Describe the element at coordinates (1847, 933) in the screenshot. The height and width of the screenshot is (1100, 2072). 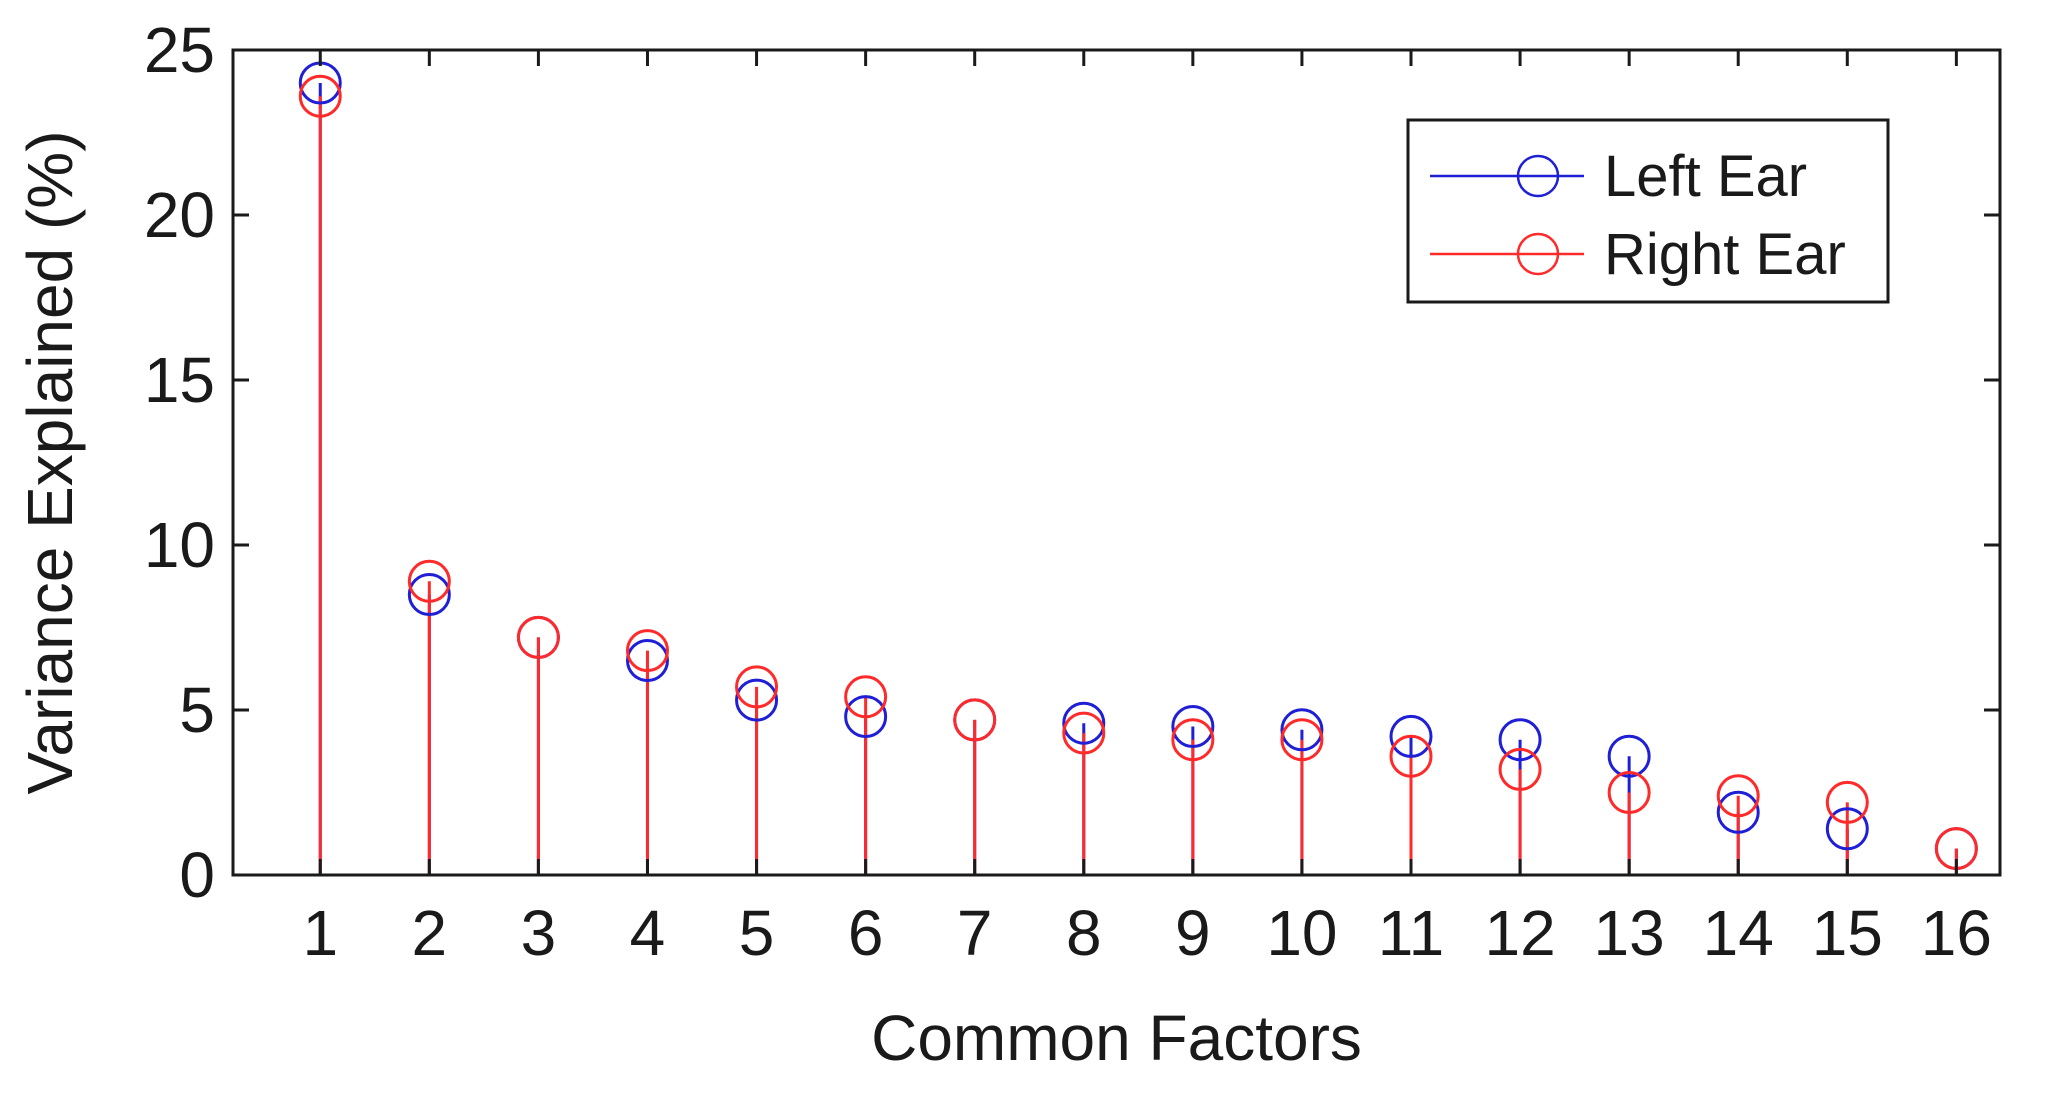
I see `x-tick-label-15: 15` at that location.